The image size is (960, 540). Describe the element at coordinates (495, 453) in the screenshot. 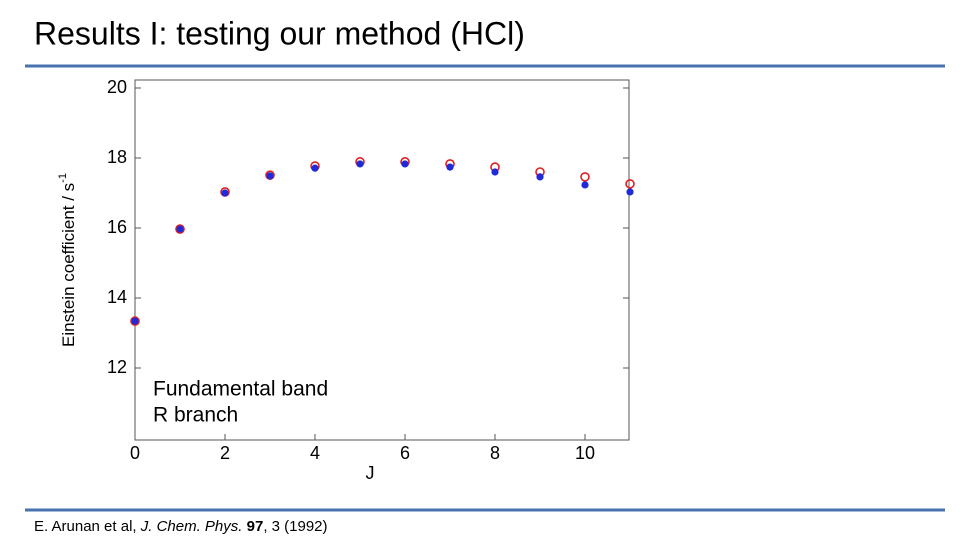

I see `x-tick-label: 8` at that location.